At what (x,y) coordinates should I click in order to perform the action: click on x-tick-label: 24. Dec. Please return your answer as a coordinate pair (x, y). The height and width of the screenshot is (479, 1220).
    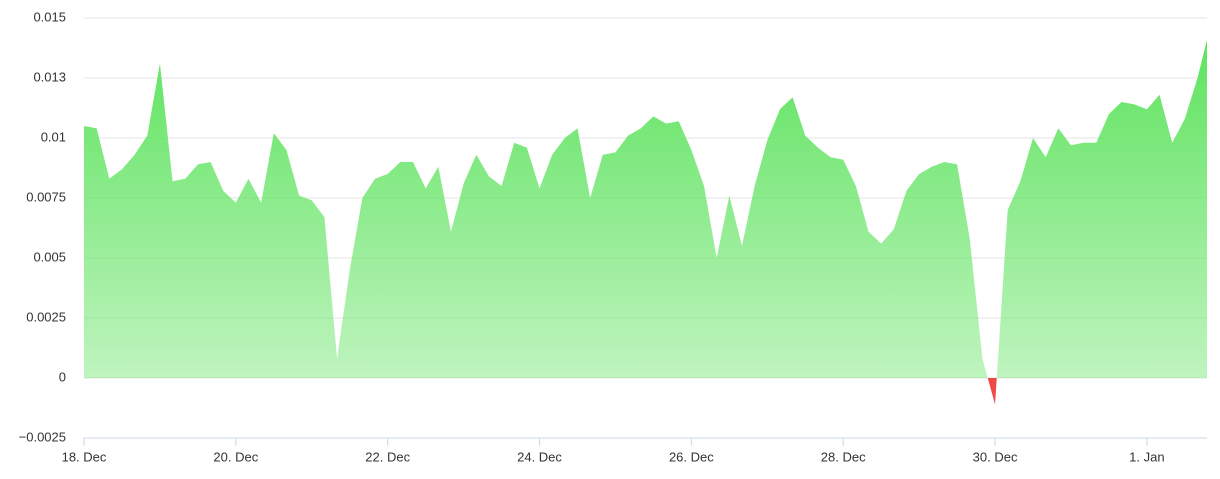
    Looking at the image, I should click on (539, 456).